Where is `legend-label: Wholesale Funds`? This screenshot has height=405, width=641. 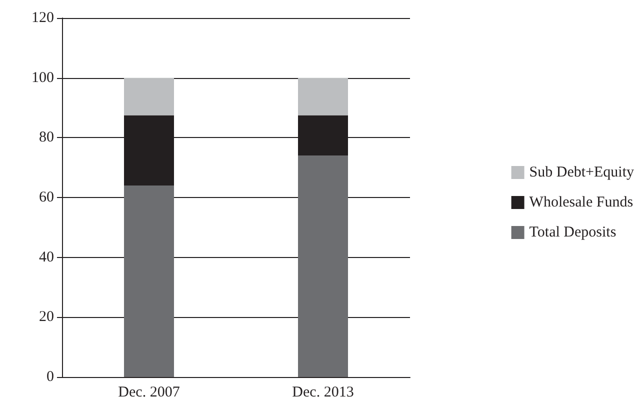
legend-label: Wholesale Funds is located at coordinates (581, 202).